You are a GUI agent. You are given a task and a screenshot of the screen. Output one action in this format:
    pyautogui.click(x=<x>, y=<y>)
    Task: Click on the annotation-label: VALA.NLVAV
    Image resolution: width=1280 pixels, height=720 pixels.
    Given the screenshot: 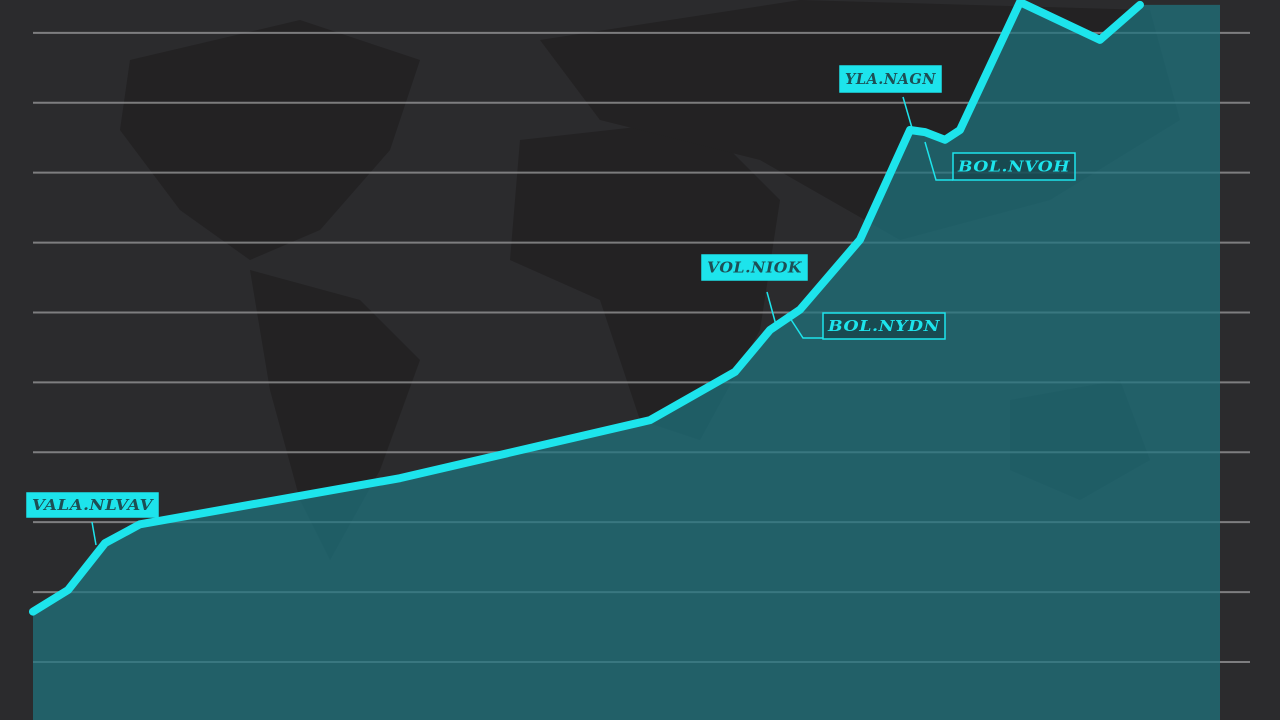 What is the action you would take?
    pyautogui.click(x=93, y=505)
    